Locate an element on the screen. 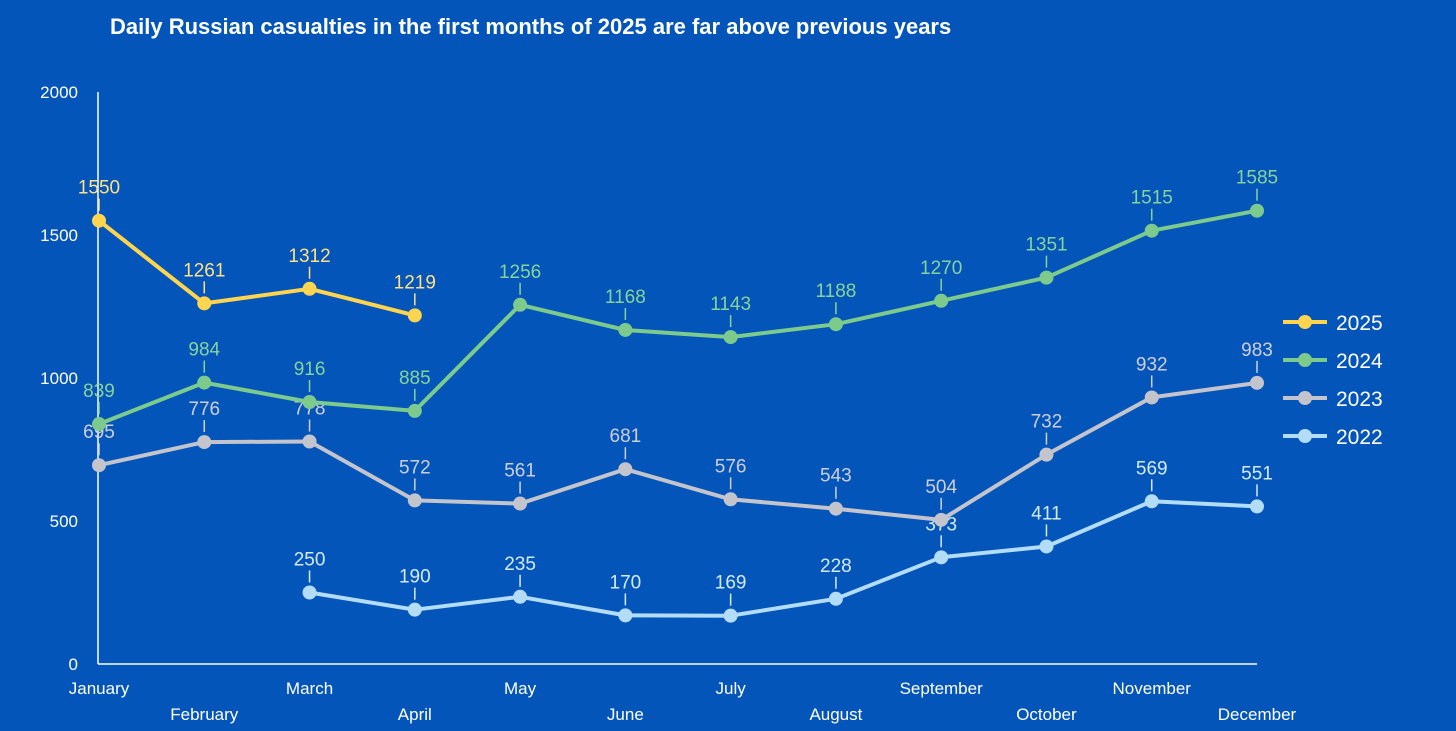 This screenshot has width=1456, height=731. series-line-2025 is located at coordinates (257, 268).